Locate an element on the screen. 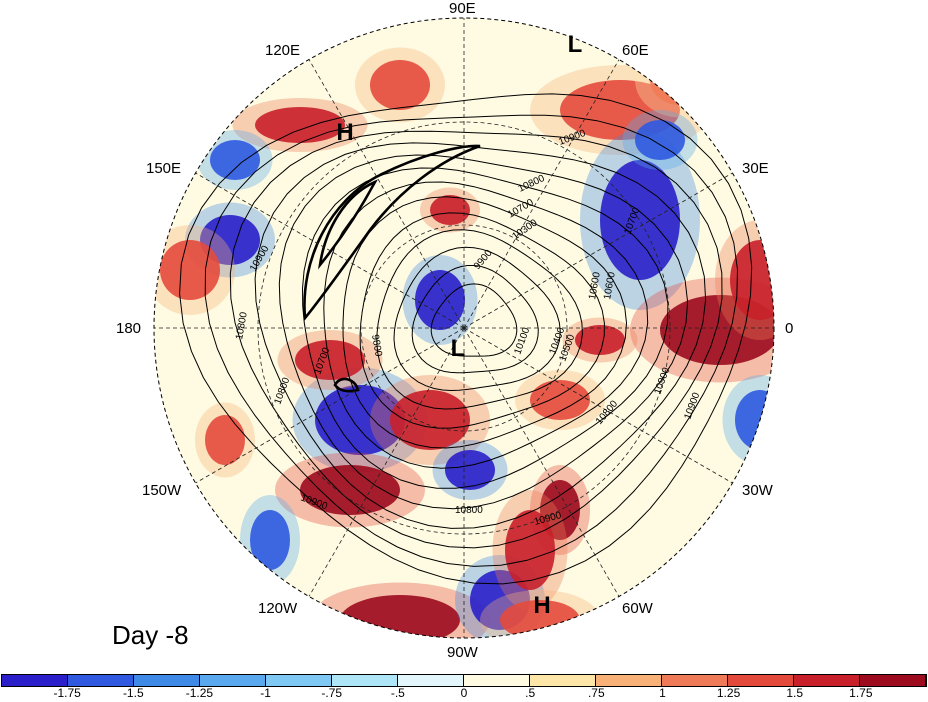 The width and height of the screenshot is (928, 702). longitude-label: 150W is located at coordinates (162, 490).